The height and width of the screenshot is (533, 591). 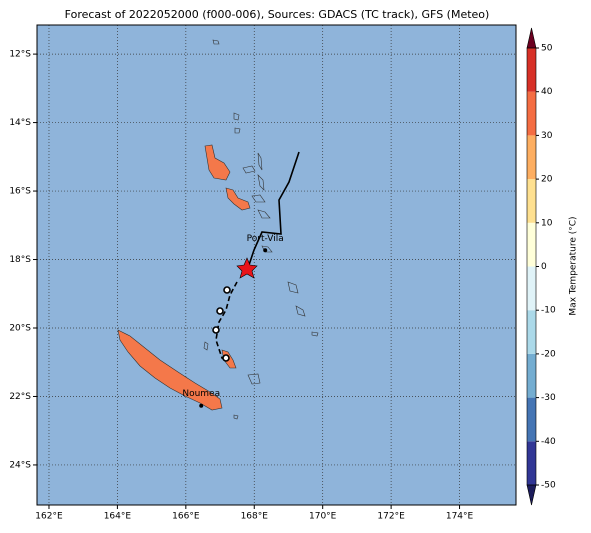 What do you see at coordinates (323, 517) in the screenshot?
I see `x-tick-label: 170°E` at bounding box center [323, 517].